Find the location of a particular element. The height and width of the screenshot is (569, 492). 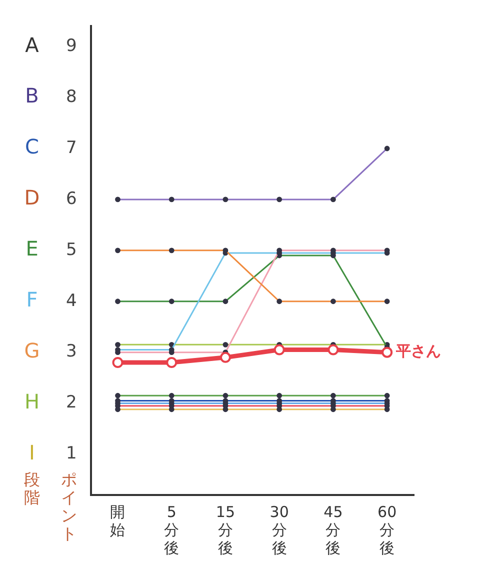

x-tick-label: 60分後 is located at coordinates (387, 529).